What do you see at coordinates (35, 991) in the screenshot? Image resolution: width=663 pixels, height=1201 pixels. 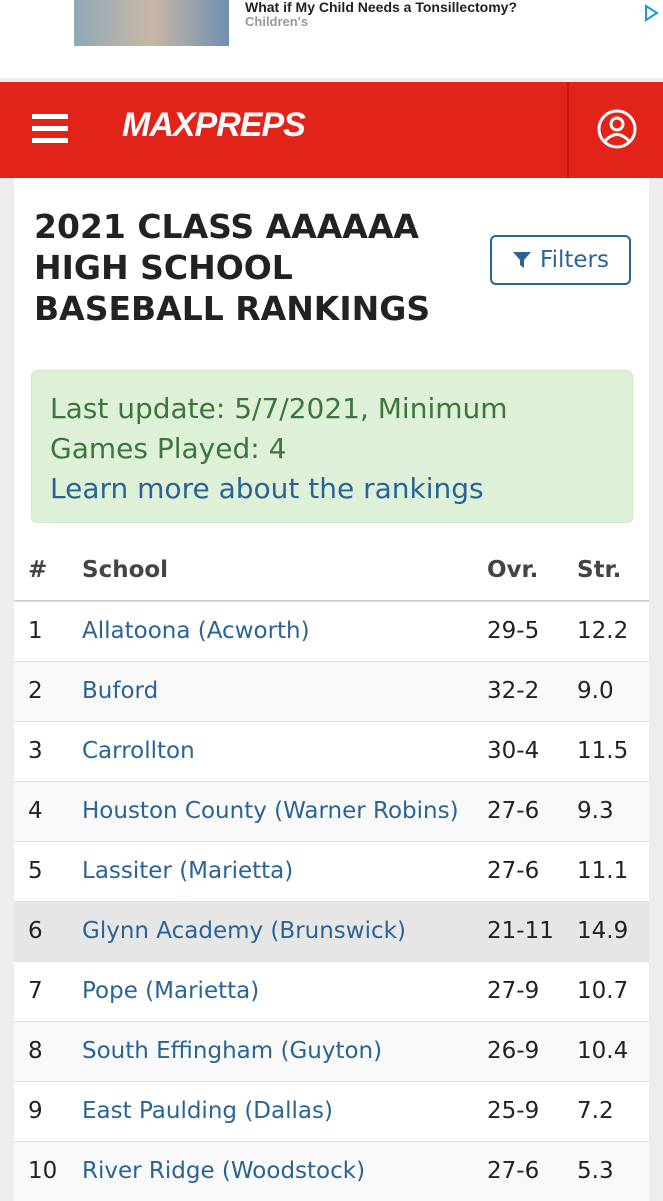 I see `rank: 7` at bounding box center [35, 991].